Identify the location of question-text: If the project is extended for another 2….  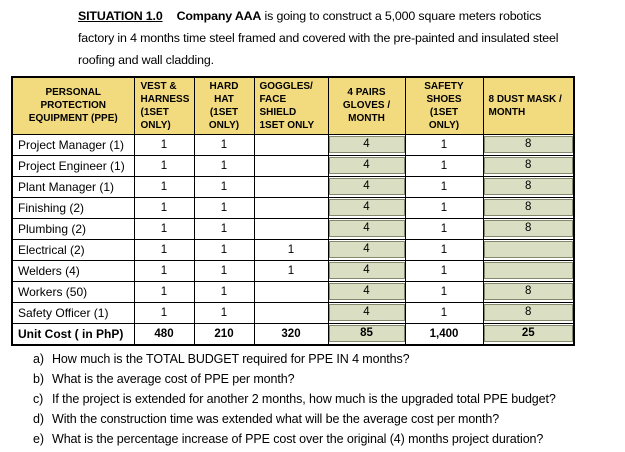
(304, 398).